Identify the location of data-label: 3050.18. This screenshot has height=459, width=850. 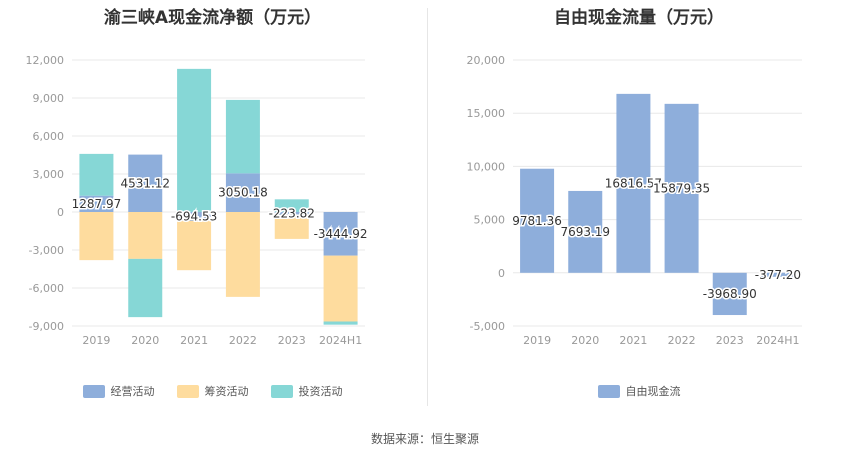
(243, 193).